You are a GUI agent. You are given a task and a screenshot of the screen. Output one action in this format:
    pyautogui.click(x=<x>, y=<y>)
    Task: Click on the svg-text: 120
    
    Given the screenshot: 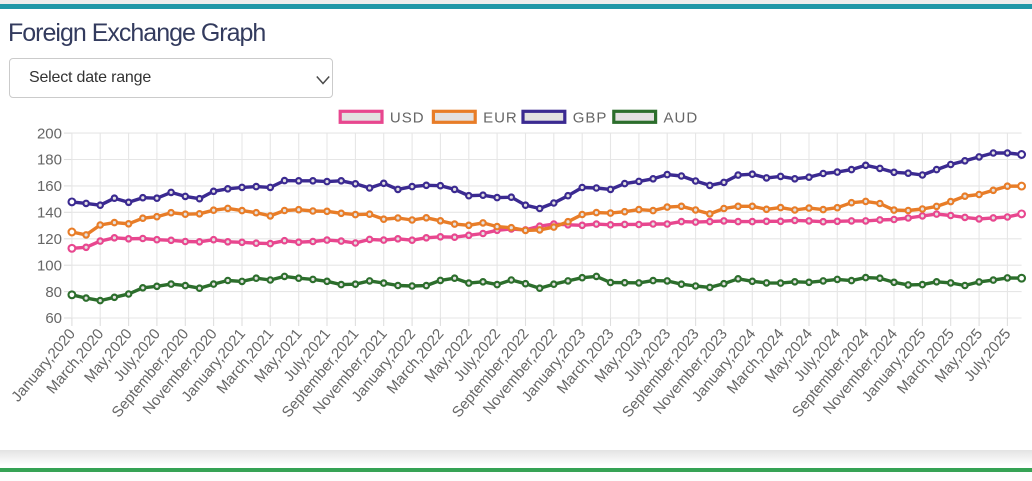 What is the action you would take?
    pyautogui.click(x=49, y=239)
    